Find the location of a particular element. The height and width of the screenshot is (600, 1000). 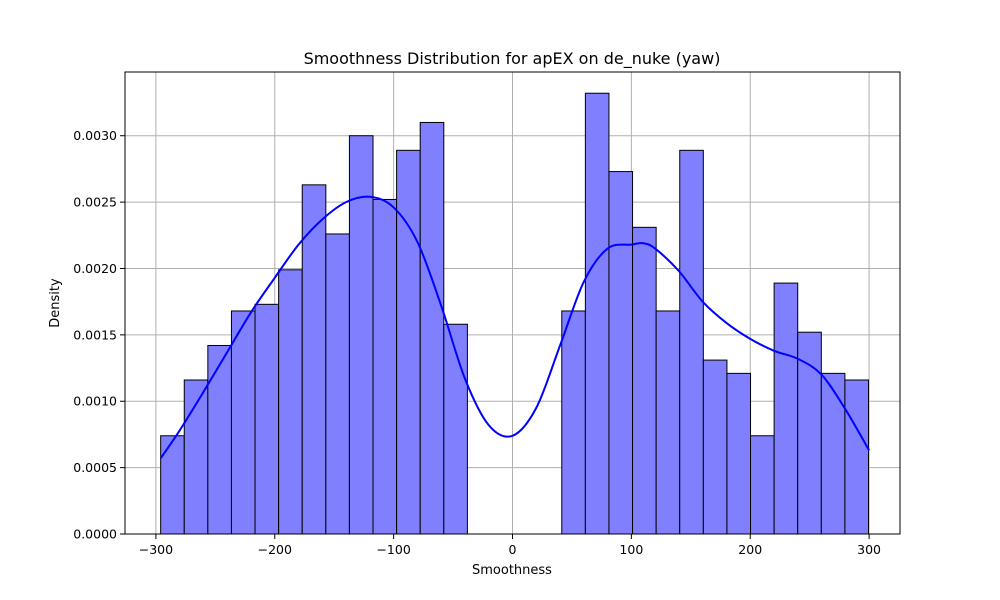

x-axis-ticks: −300 −200 −100 0 100 200 300 is located at coordinates (510, 545).